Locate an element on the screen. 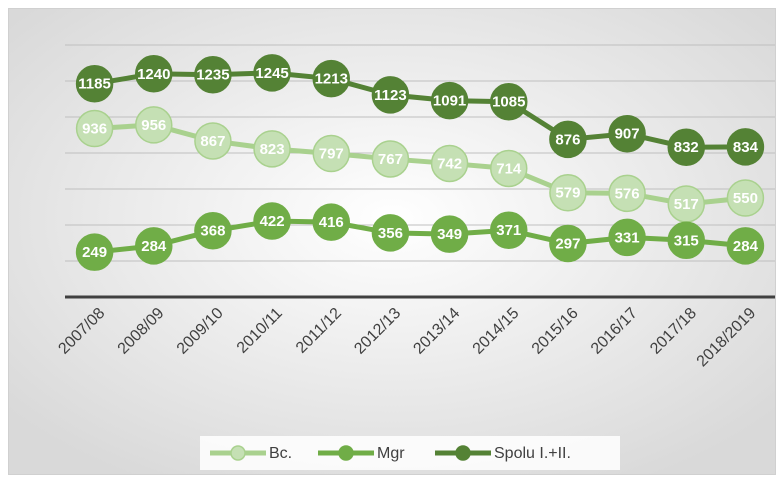 Image resolution: width=784 pixels, height=483 pixels. data-label: 832 is located at coordinates (686, 147).